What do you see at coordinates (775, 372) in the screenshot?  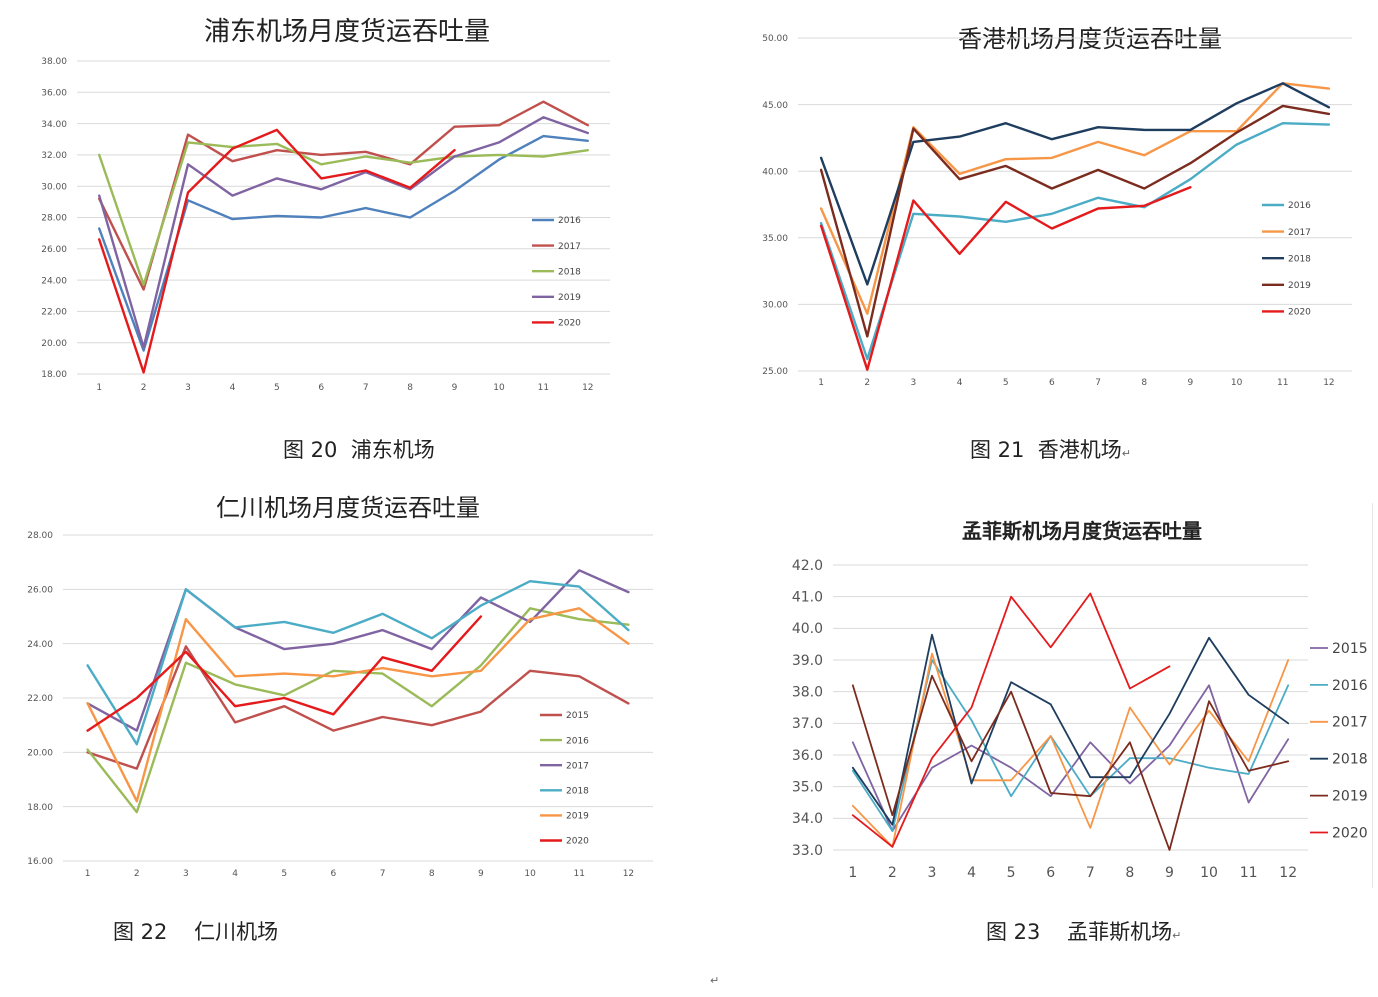 I see `y-tick-label: 25.00` at bounding box center [775, 372].